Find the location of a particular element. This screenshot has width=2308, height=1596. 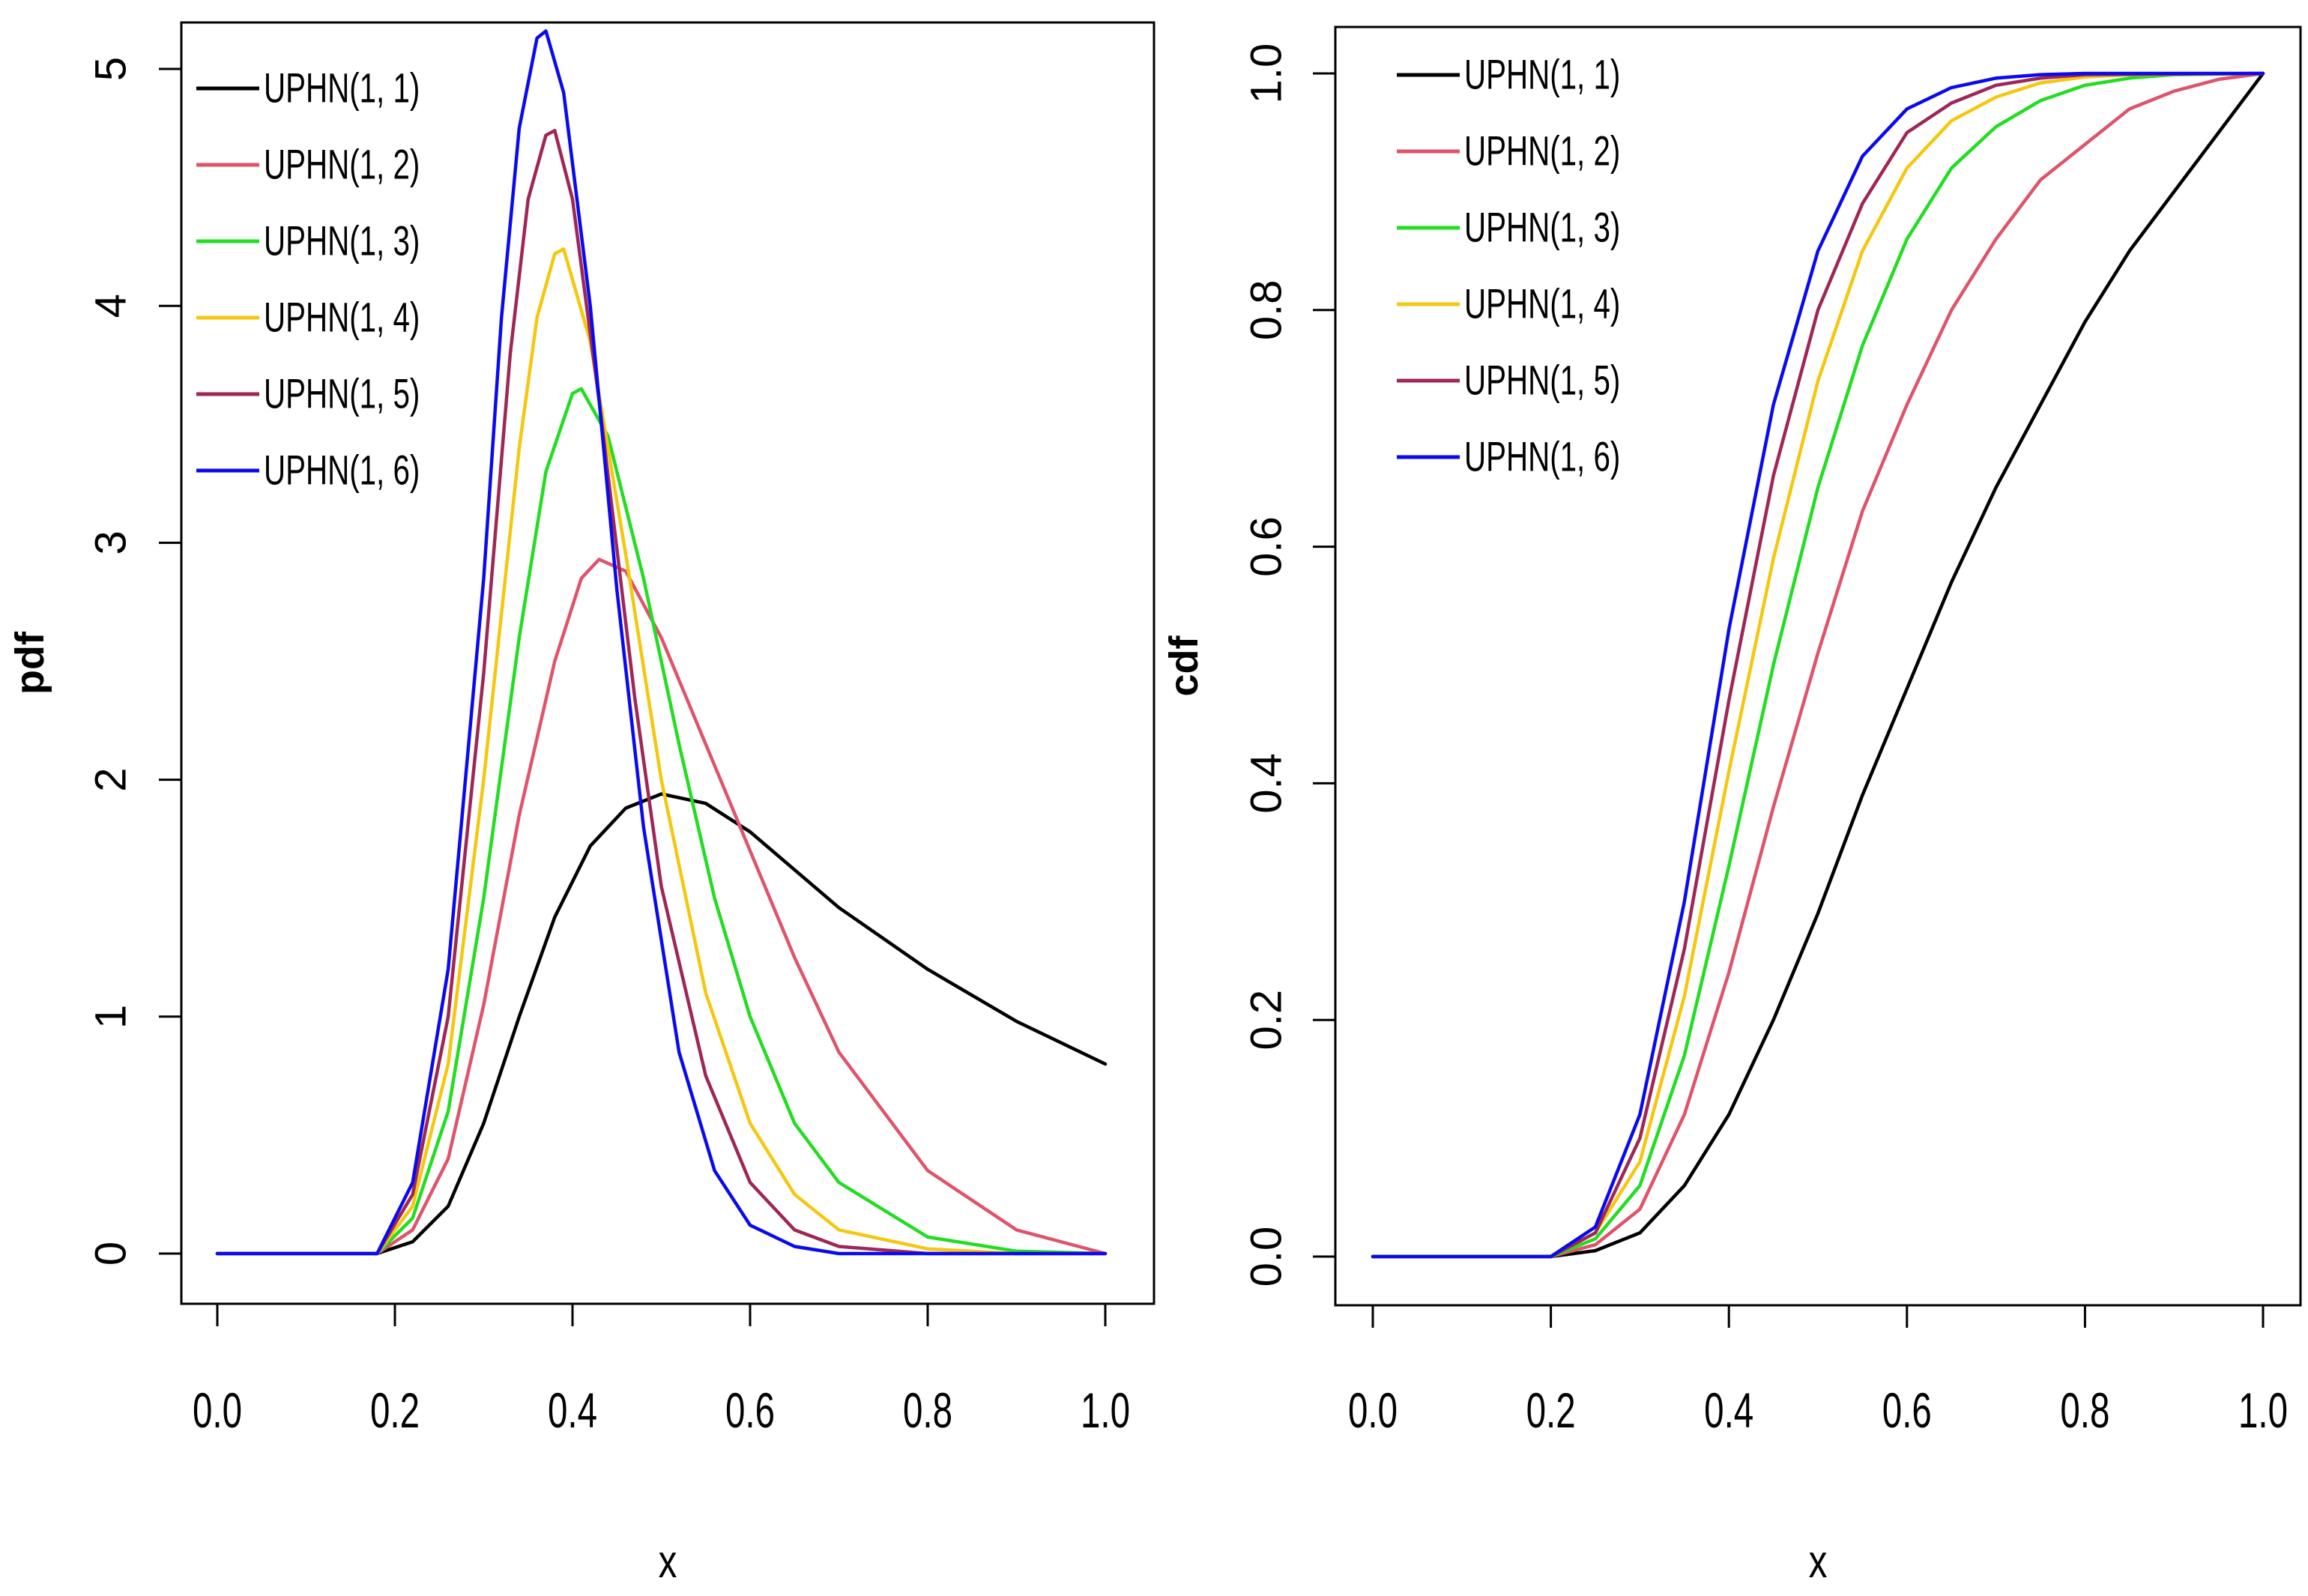

cdf-legend-label-1: UPHN(1, 1) is located at coordinates (1542, 75).